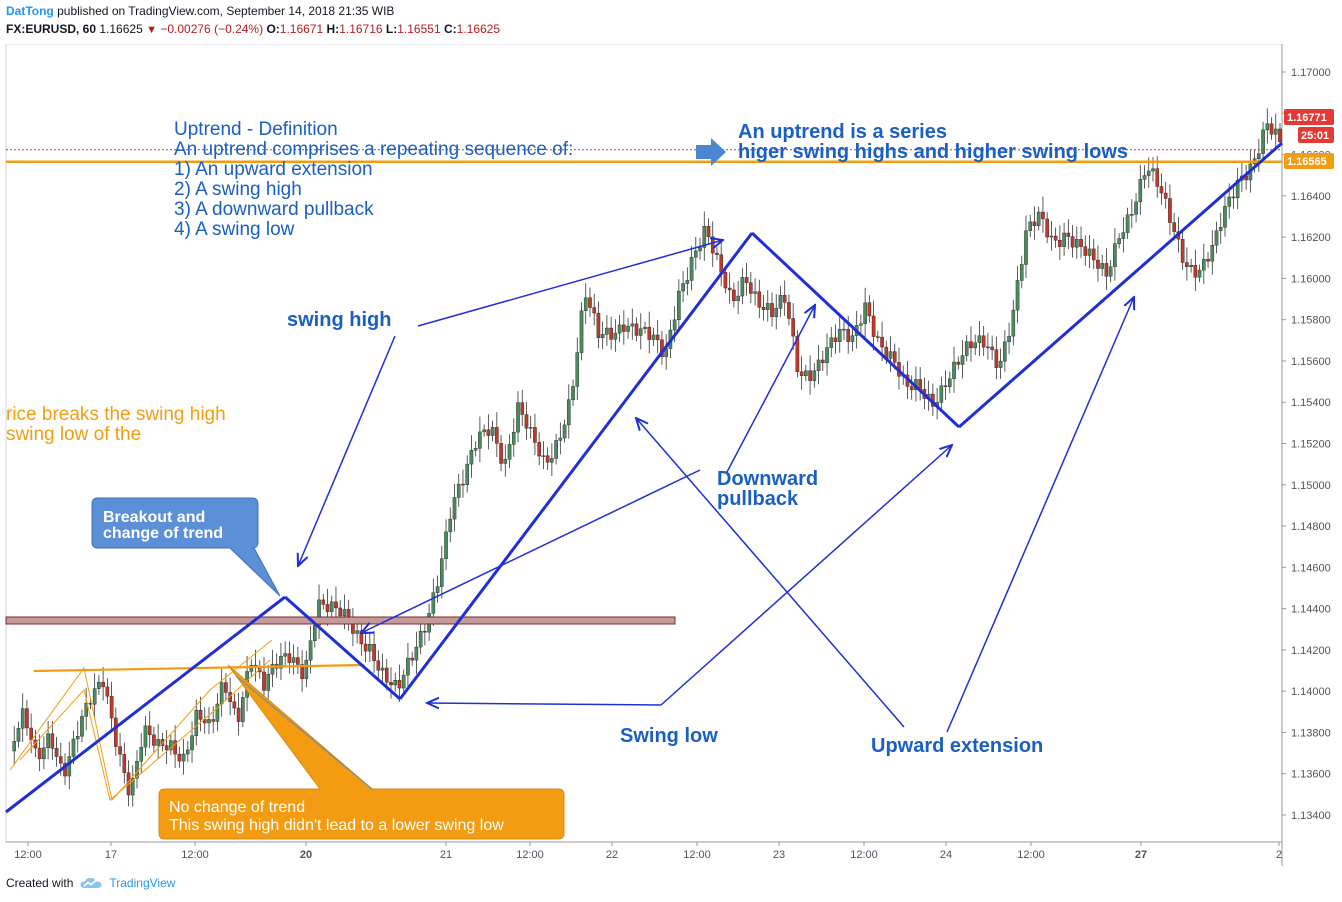 The width and height of the screenshot is (1342, 902). Describe the element at coordinates (186, 547) in the screenshot. I see `breakout-callout` at that location.